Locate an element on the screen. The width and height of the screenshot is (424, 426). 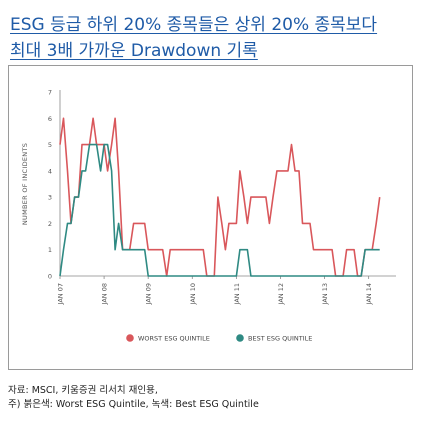
source-note: 자료: MSCI, 키움증권 리서치 재인용, is located at coordinates (83, 390).